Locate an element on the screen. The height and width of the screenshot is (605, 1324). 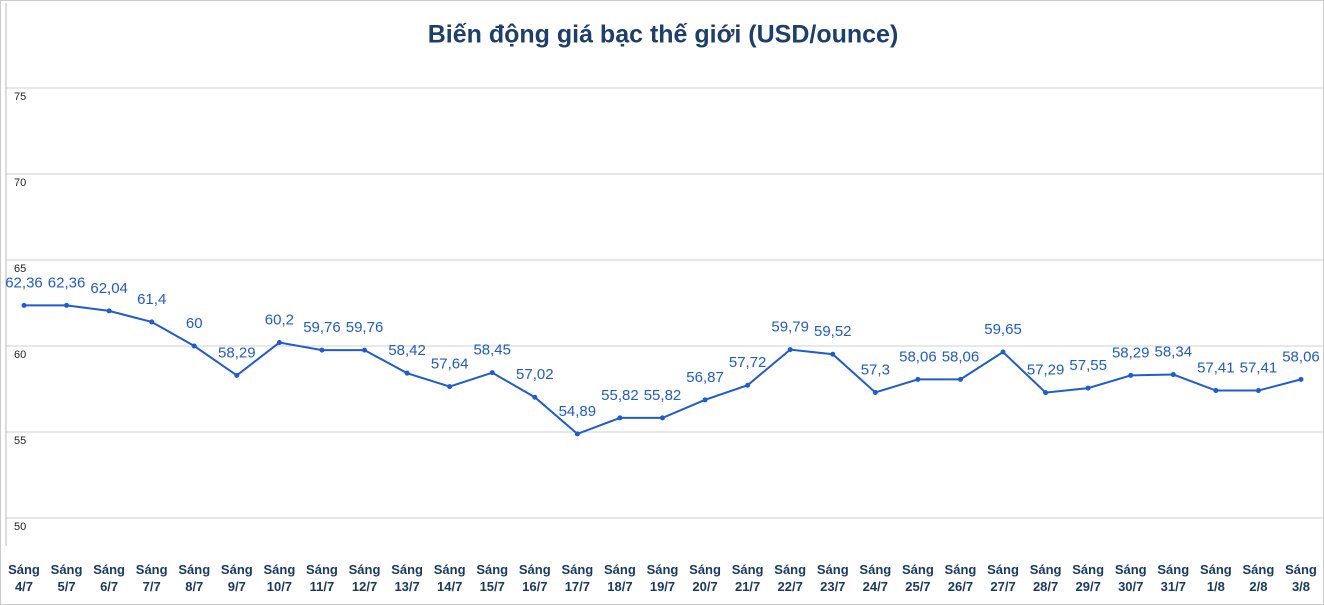
value-label: 55,82 is located at coordinates (663, 395).